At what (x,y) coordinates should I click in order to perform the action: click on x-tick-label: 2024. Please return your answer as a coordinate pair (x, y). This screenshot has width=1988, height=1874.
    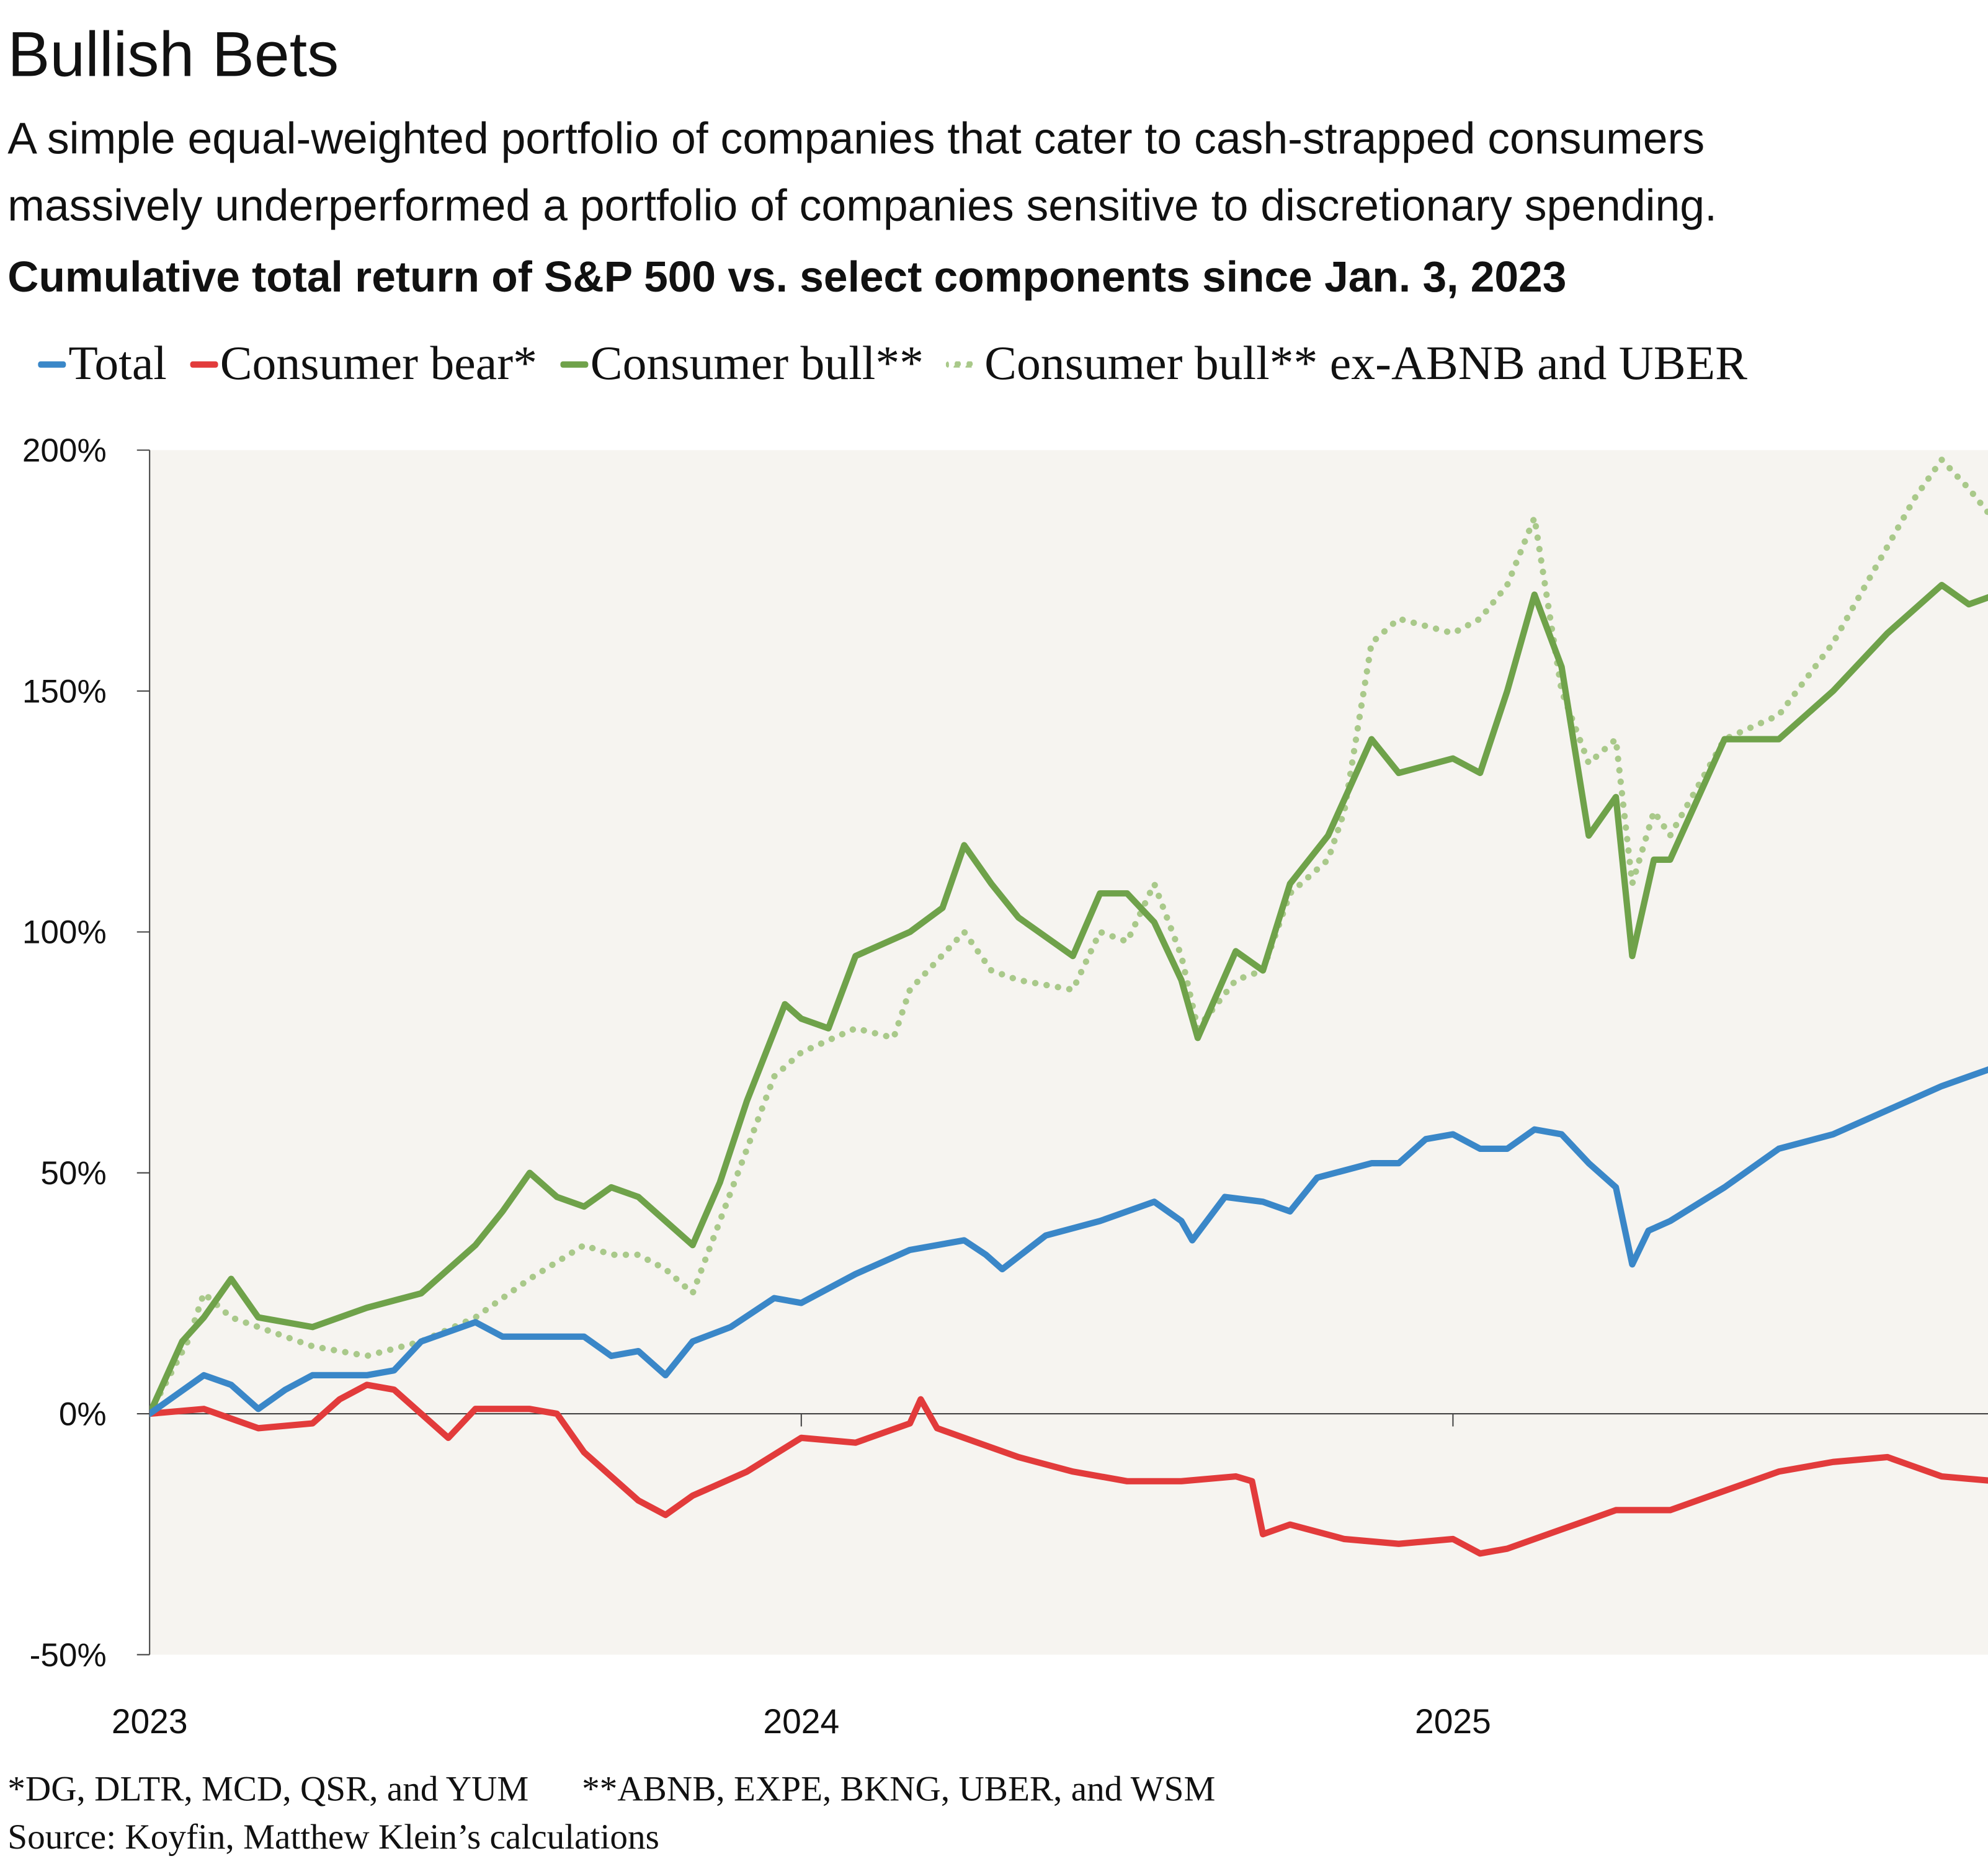
    Looking at the image, I should click on (801, 1721).